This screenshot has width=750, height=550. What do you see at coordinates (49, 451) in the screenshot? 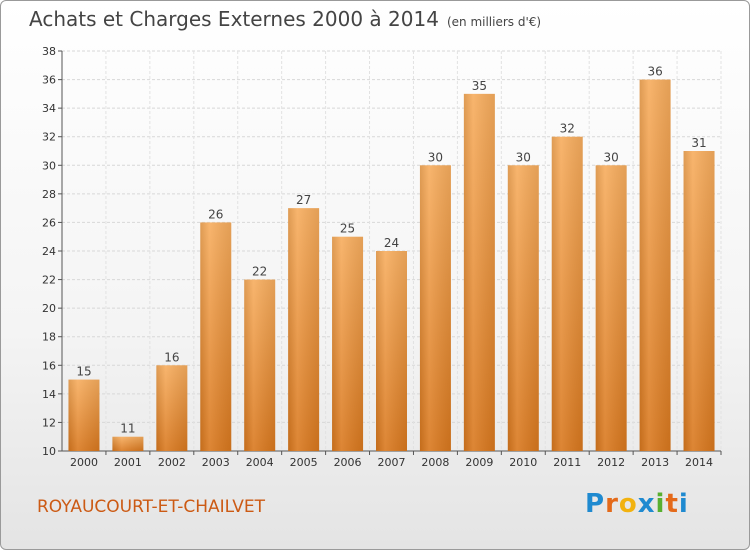
I see `y-tick-label: 10` at bounding box center [49, 451].